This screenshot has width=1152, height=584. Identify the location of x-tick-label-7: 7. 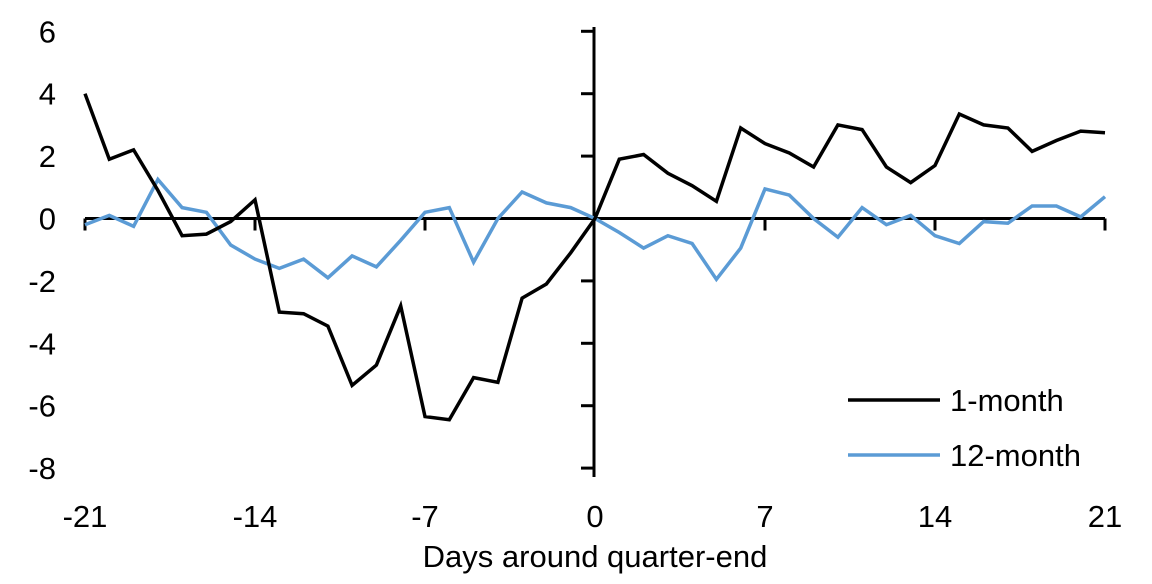
(764, 516).